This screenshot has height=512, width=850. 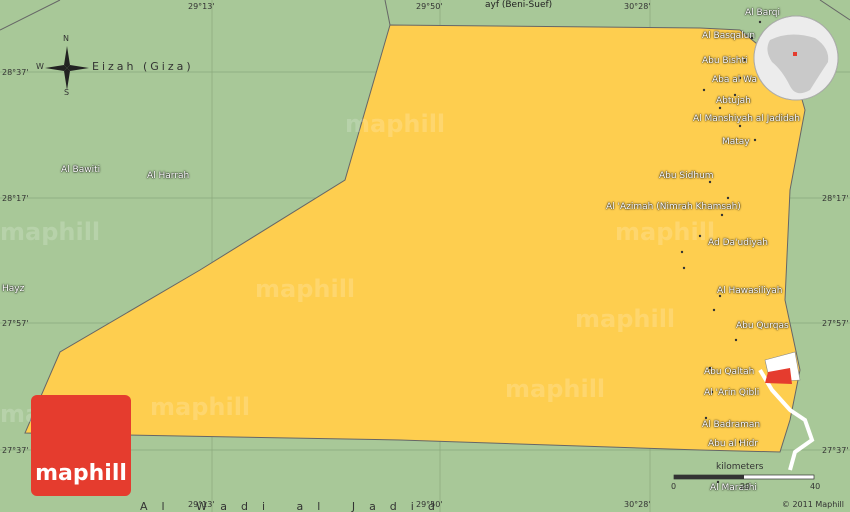 I want to click on compass-north: N, so click(x=66, y=38).